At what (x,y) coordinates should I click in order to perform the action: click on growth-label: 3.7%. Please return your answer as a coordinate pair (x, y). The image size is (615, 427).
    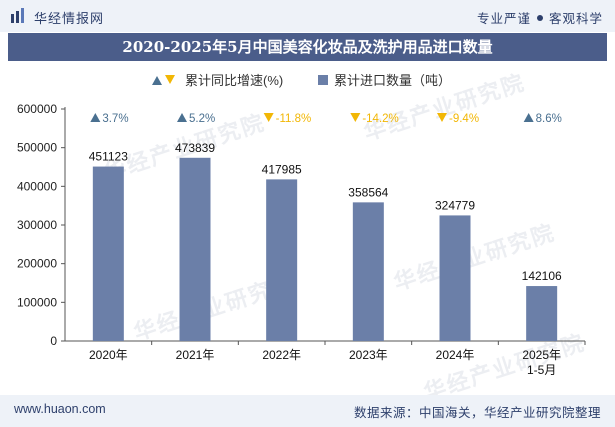
    Looking at the image, I should click on (115, 119).